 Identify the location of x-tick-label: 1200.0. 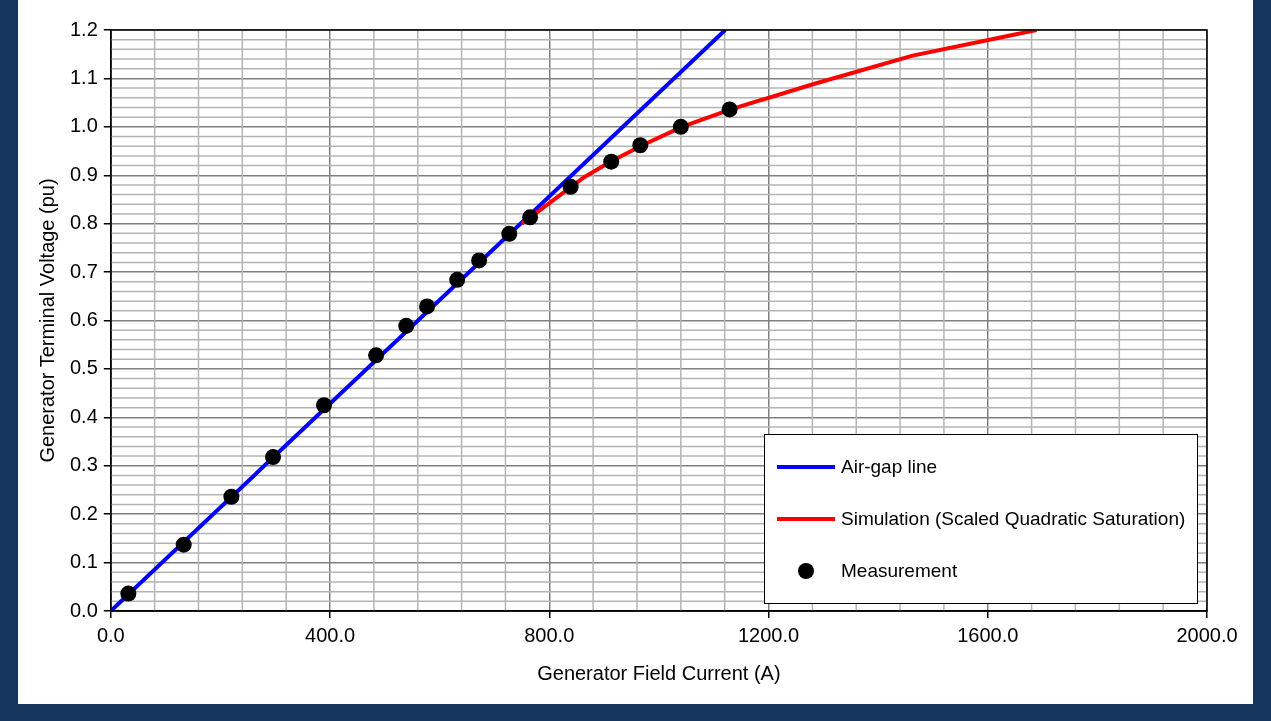
(768, 634).